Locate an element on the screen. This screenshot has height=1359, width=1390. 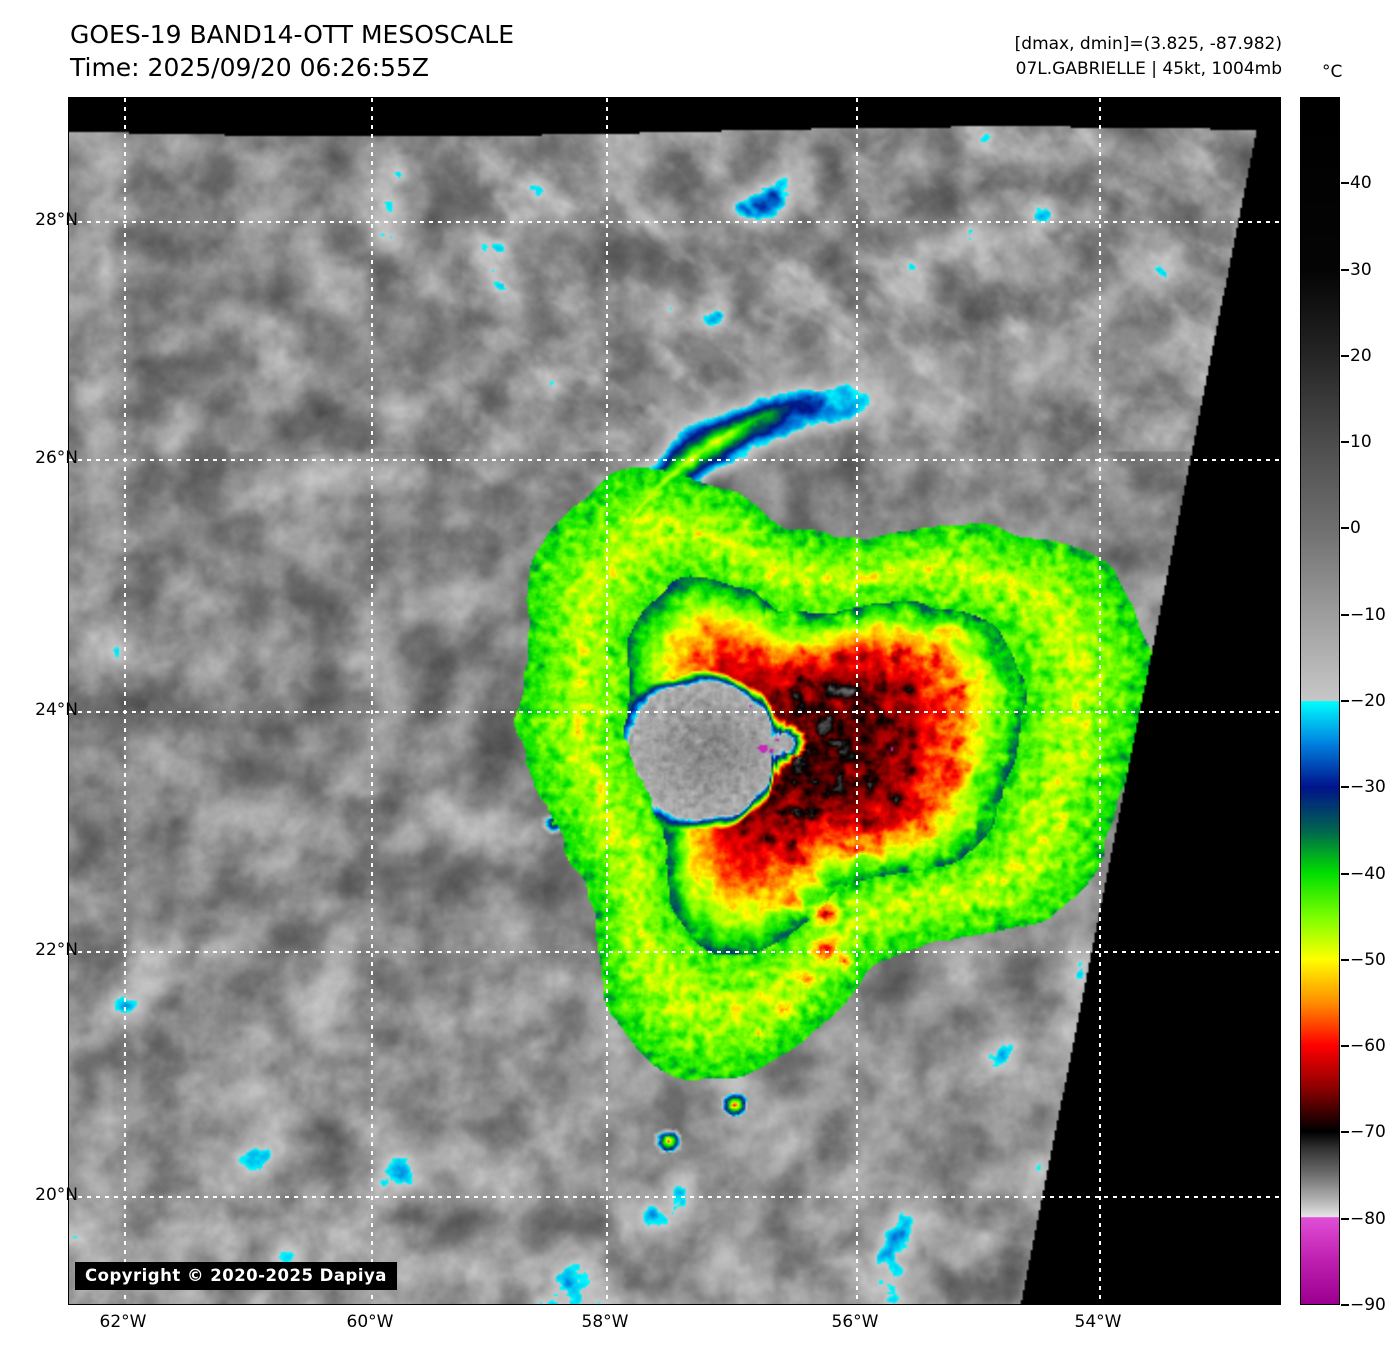
copyright-banner: Copyright © 2020-2025 Dapiya is located at coordinates (236, 1276).